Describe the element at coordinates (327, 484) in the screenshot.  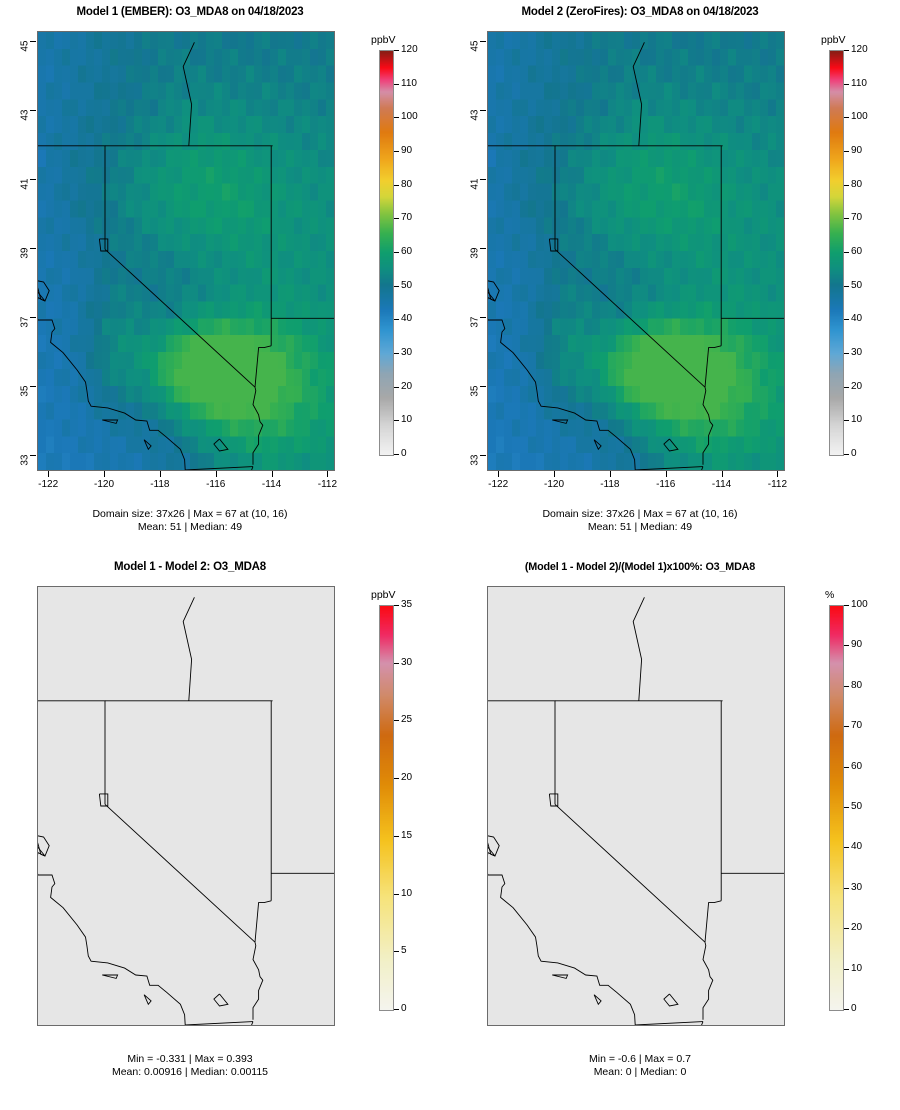
I see `x-axis-label: -112` at that location.